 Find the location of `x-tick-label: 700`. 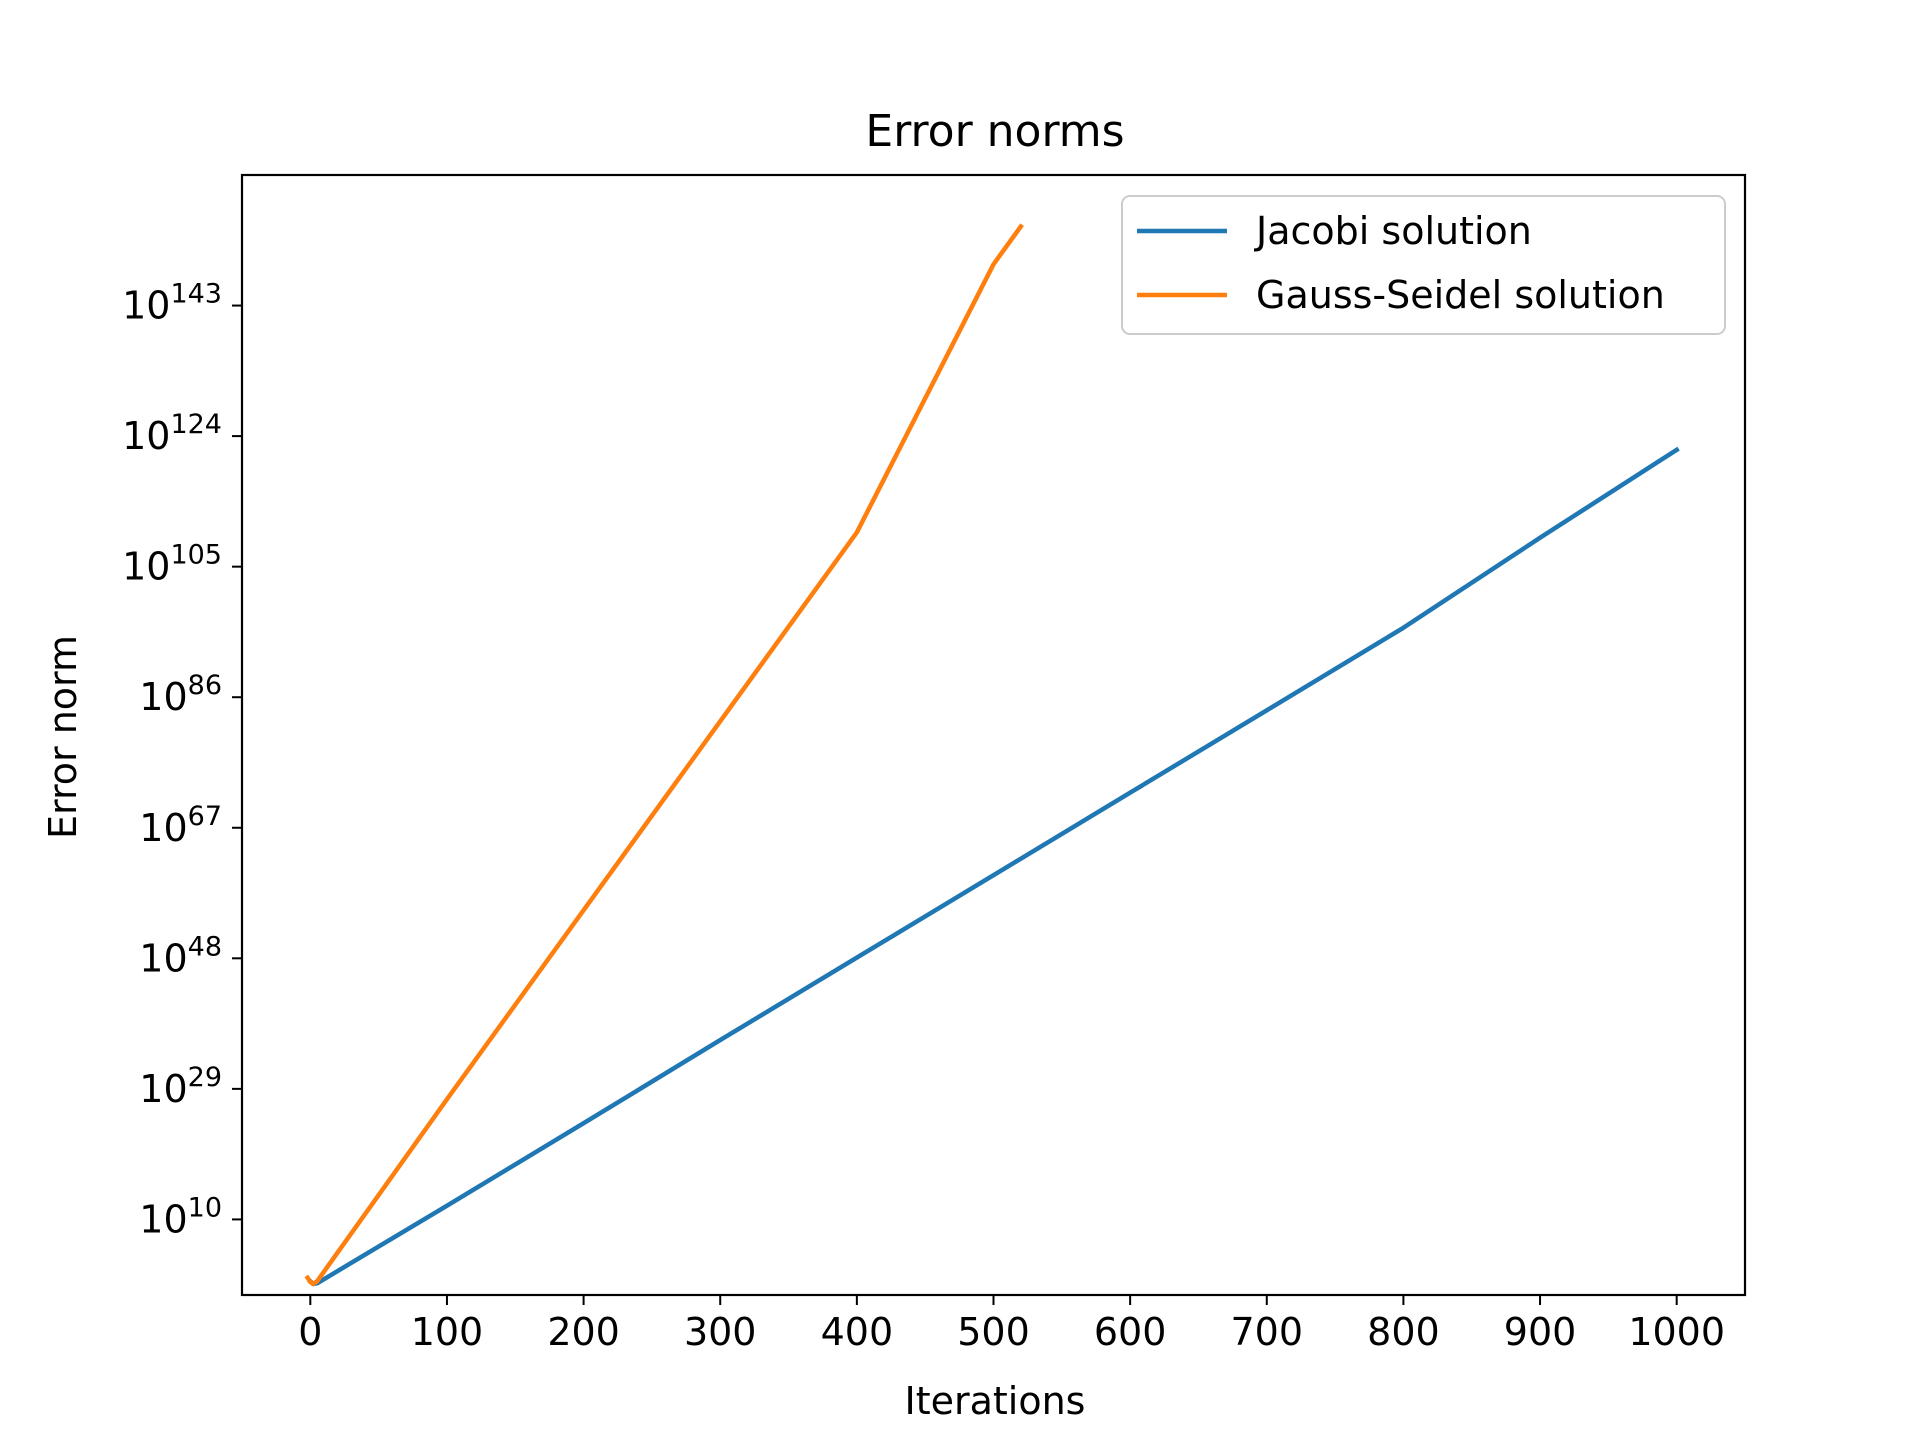

x-tick-label: 700 is located at coordinates (1267, 1332).